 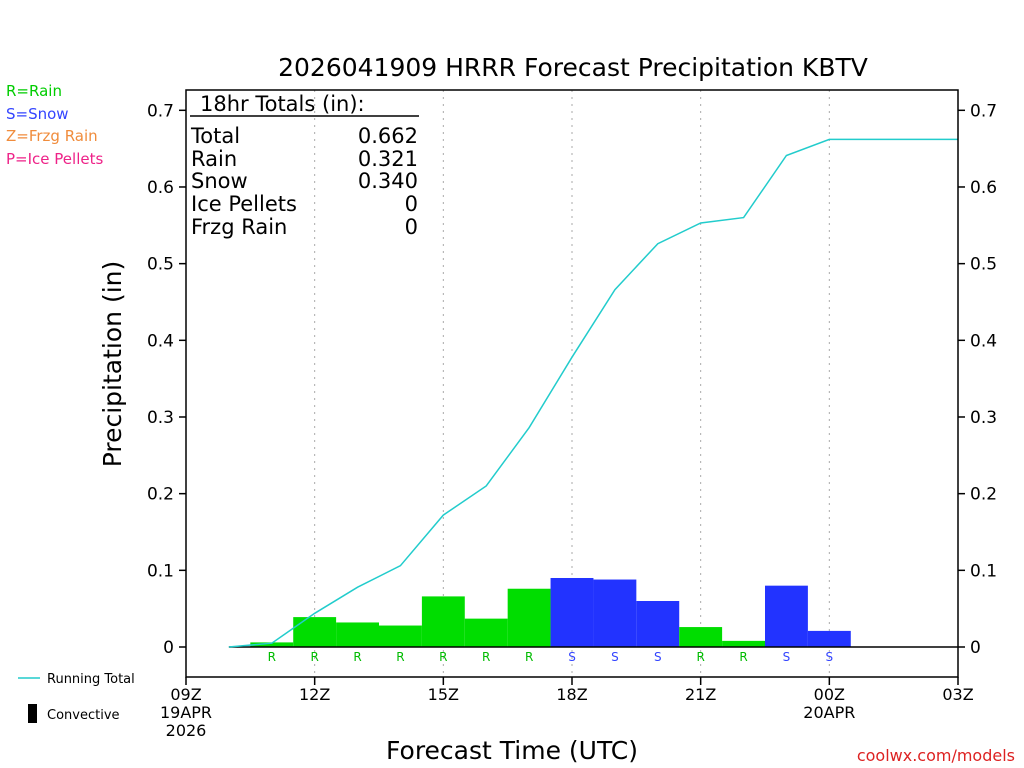 I want to click on y-tick-label-right: 0.2, so click(x=983, y=495).